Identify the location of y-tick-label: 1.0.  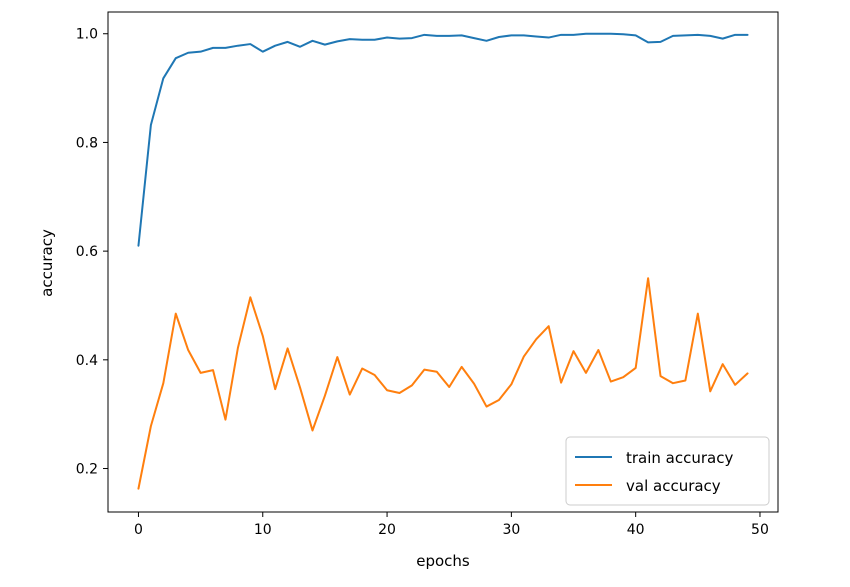
(87, 35).